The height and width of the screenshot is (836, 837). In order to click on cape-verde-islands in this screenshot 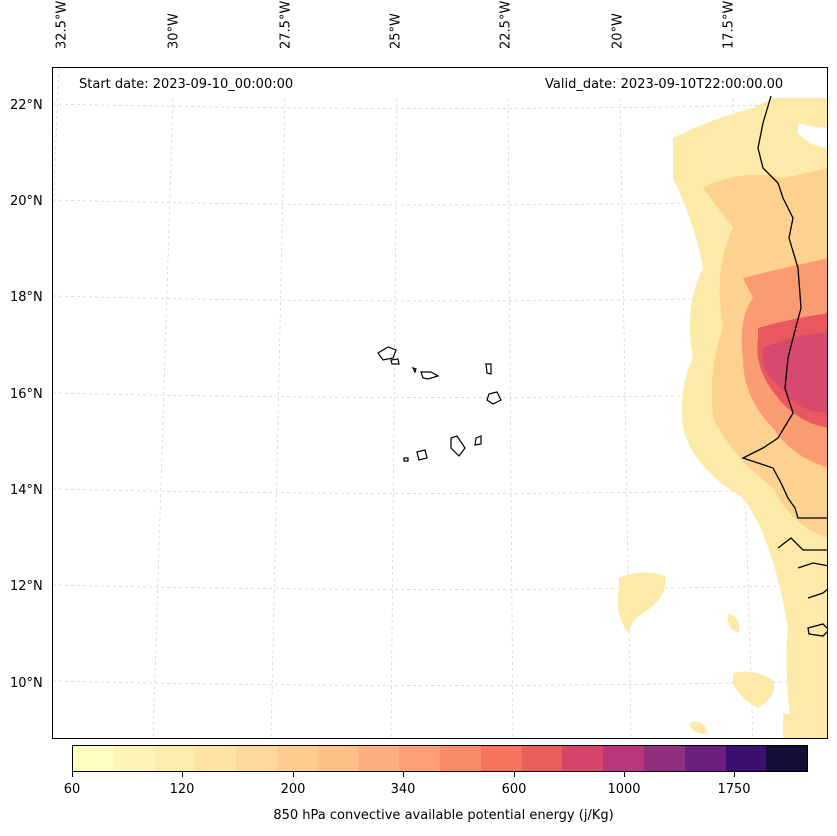, I will do `click(439, 404)`.